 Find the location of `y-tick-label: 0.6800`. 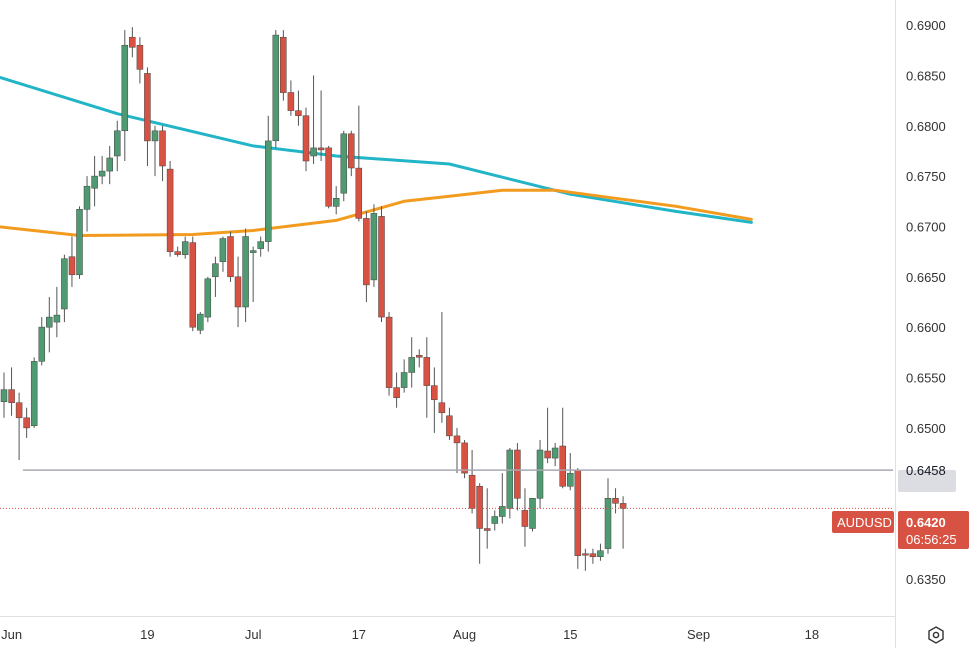

y-tick-label: 0.6800 is located at coordinates (926, 126).